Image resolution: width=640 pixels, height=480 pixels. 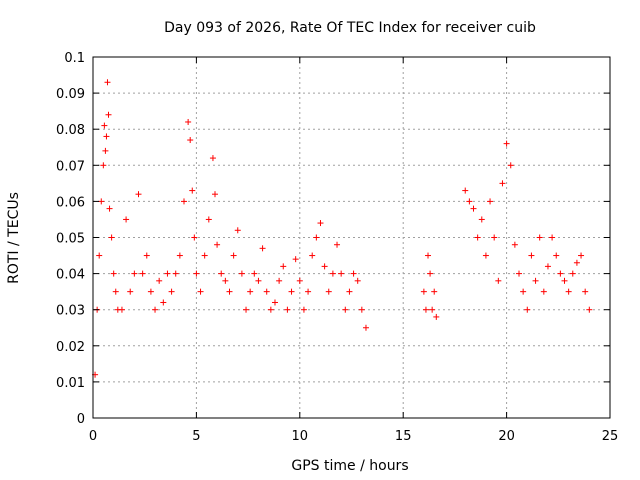 I want to click on y-tick-label: 0.03, so click(x=70, y=311).